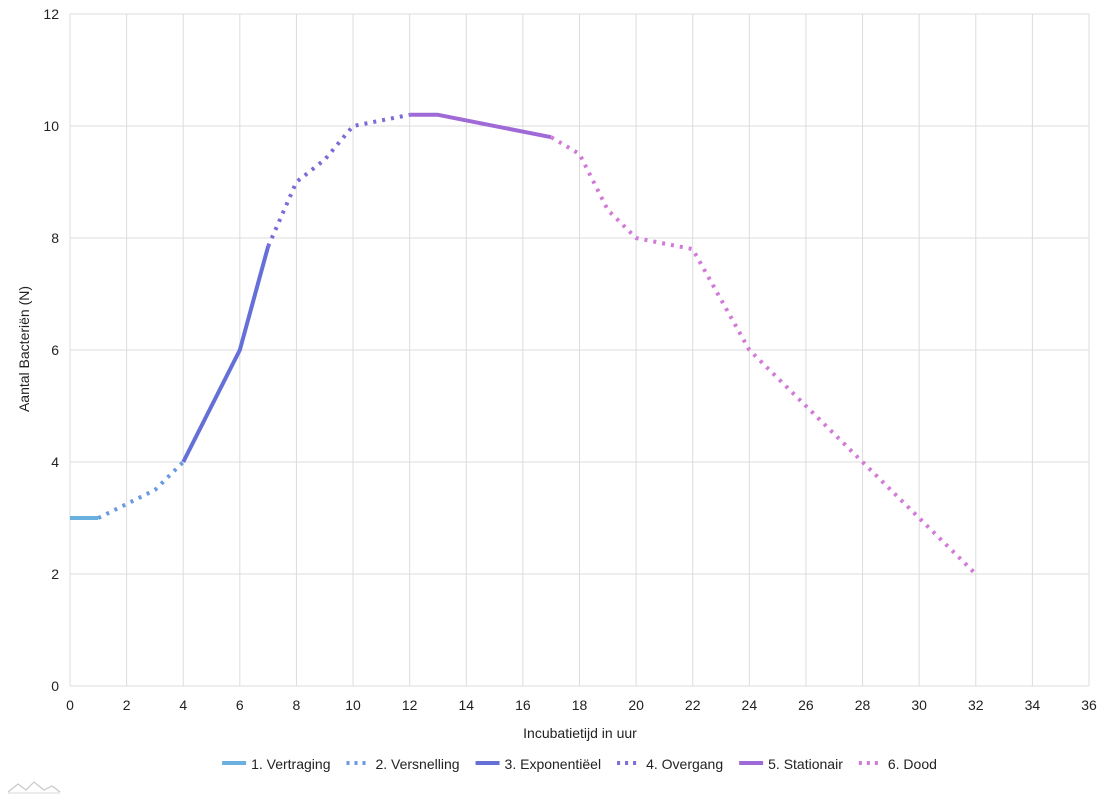 The image size is (1110, 800). I want to click on legend-item-3: 3. Exponentiëel, so click(538, 764).